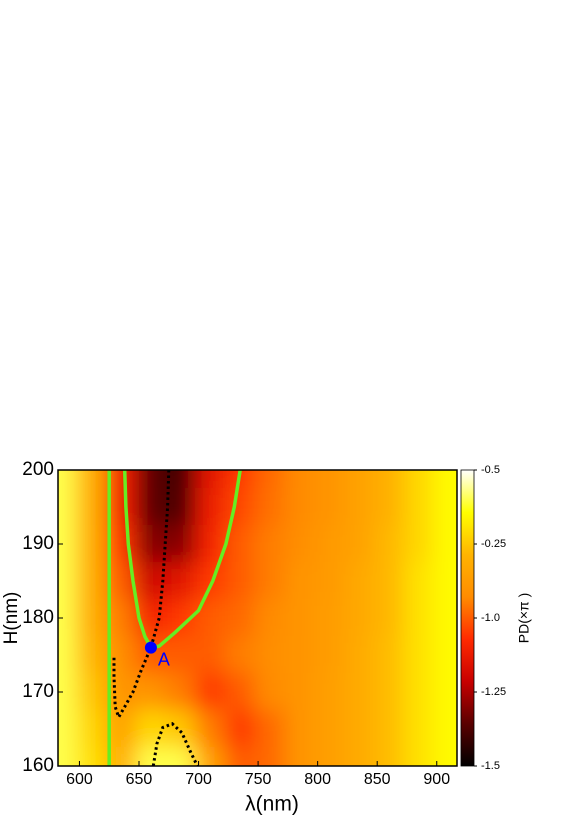 Image resolution: width=581 pixels, height=822 pixels. I want to click on colorbar-label: PD(×π ), so click(524, 618).